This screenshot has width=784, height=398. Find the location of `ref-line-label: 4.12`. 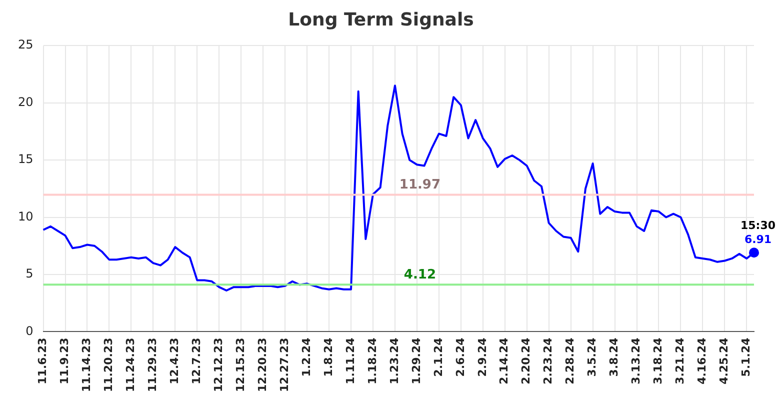

ref-line-label: 4.12 is located at coordinates (420, 274).